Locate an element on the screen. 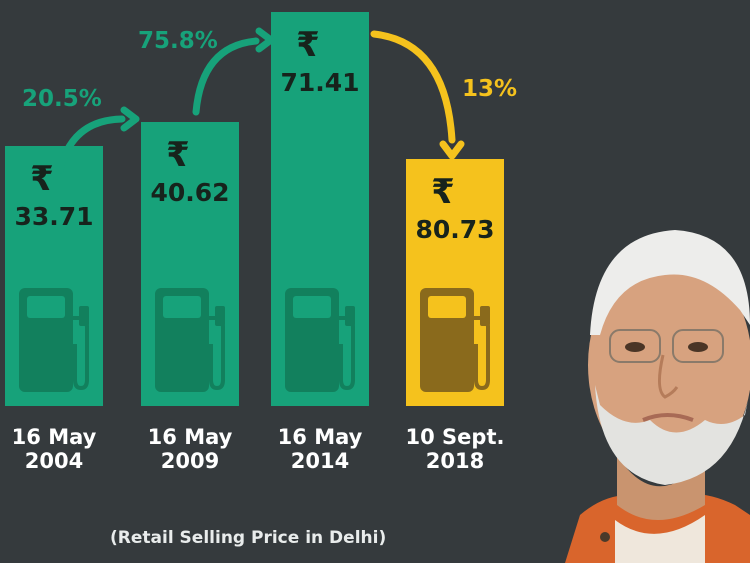 This screenshot has height=563, width=750. bar-value-label: 40.62 is located at coordinates (190, 192).